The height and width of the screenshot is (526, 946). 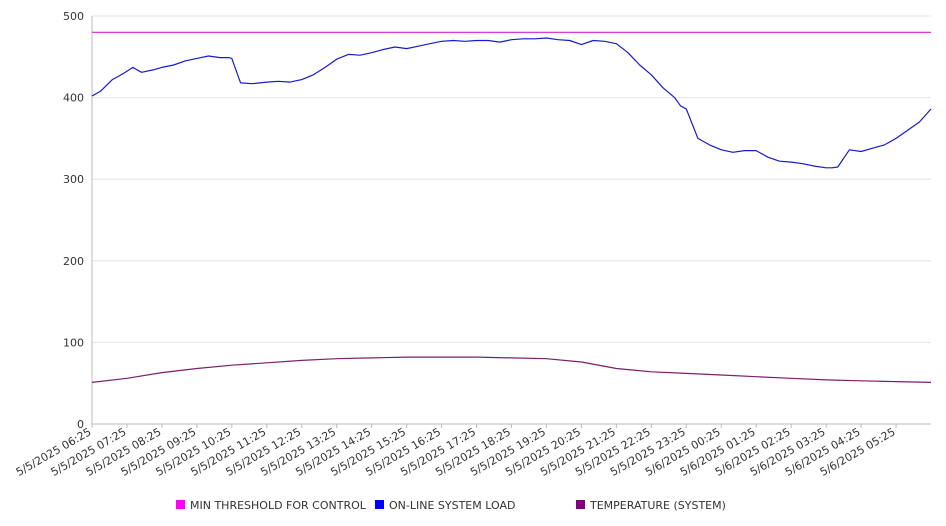 I want to click on y-tick-label: 200, so click(x=73, y=261).